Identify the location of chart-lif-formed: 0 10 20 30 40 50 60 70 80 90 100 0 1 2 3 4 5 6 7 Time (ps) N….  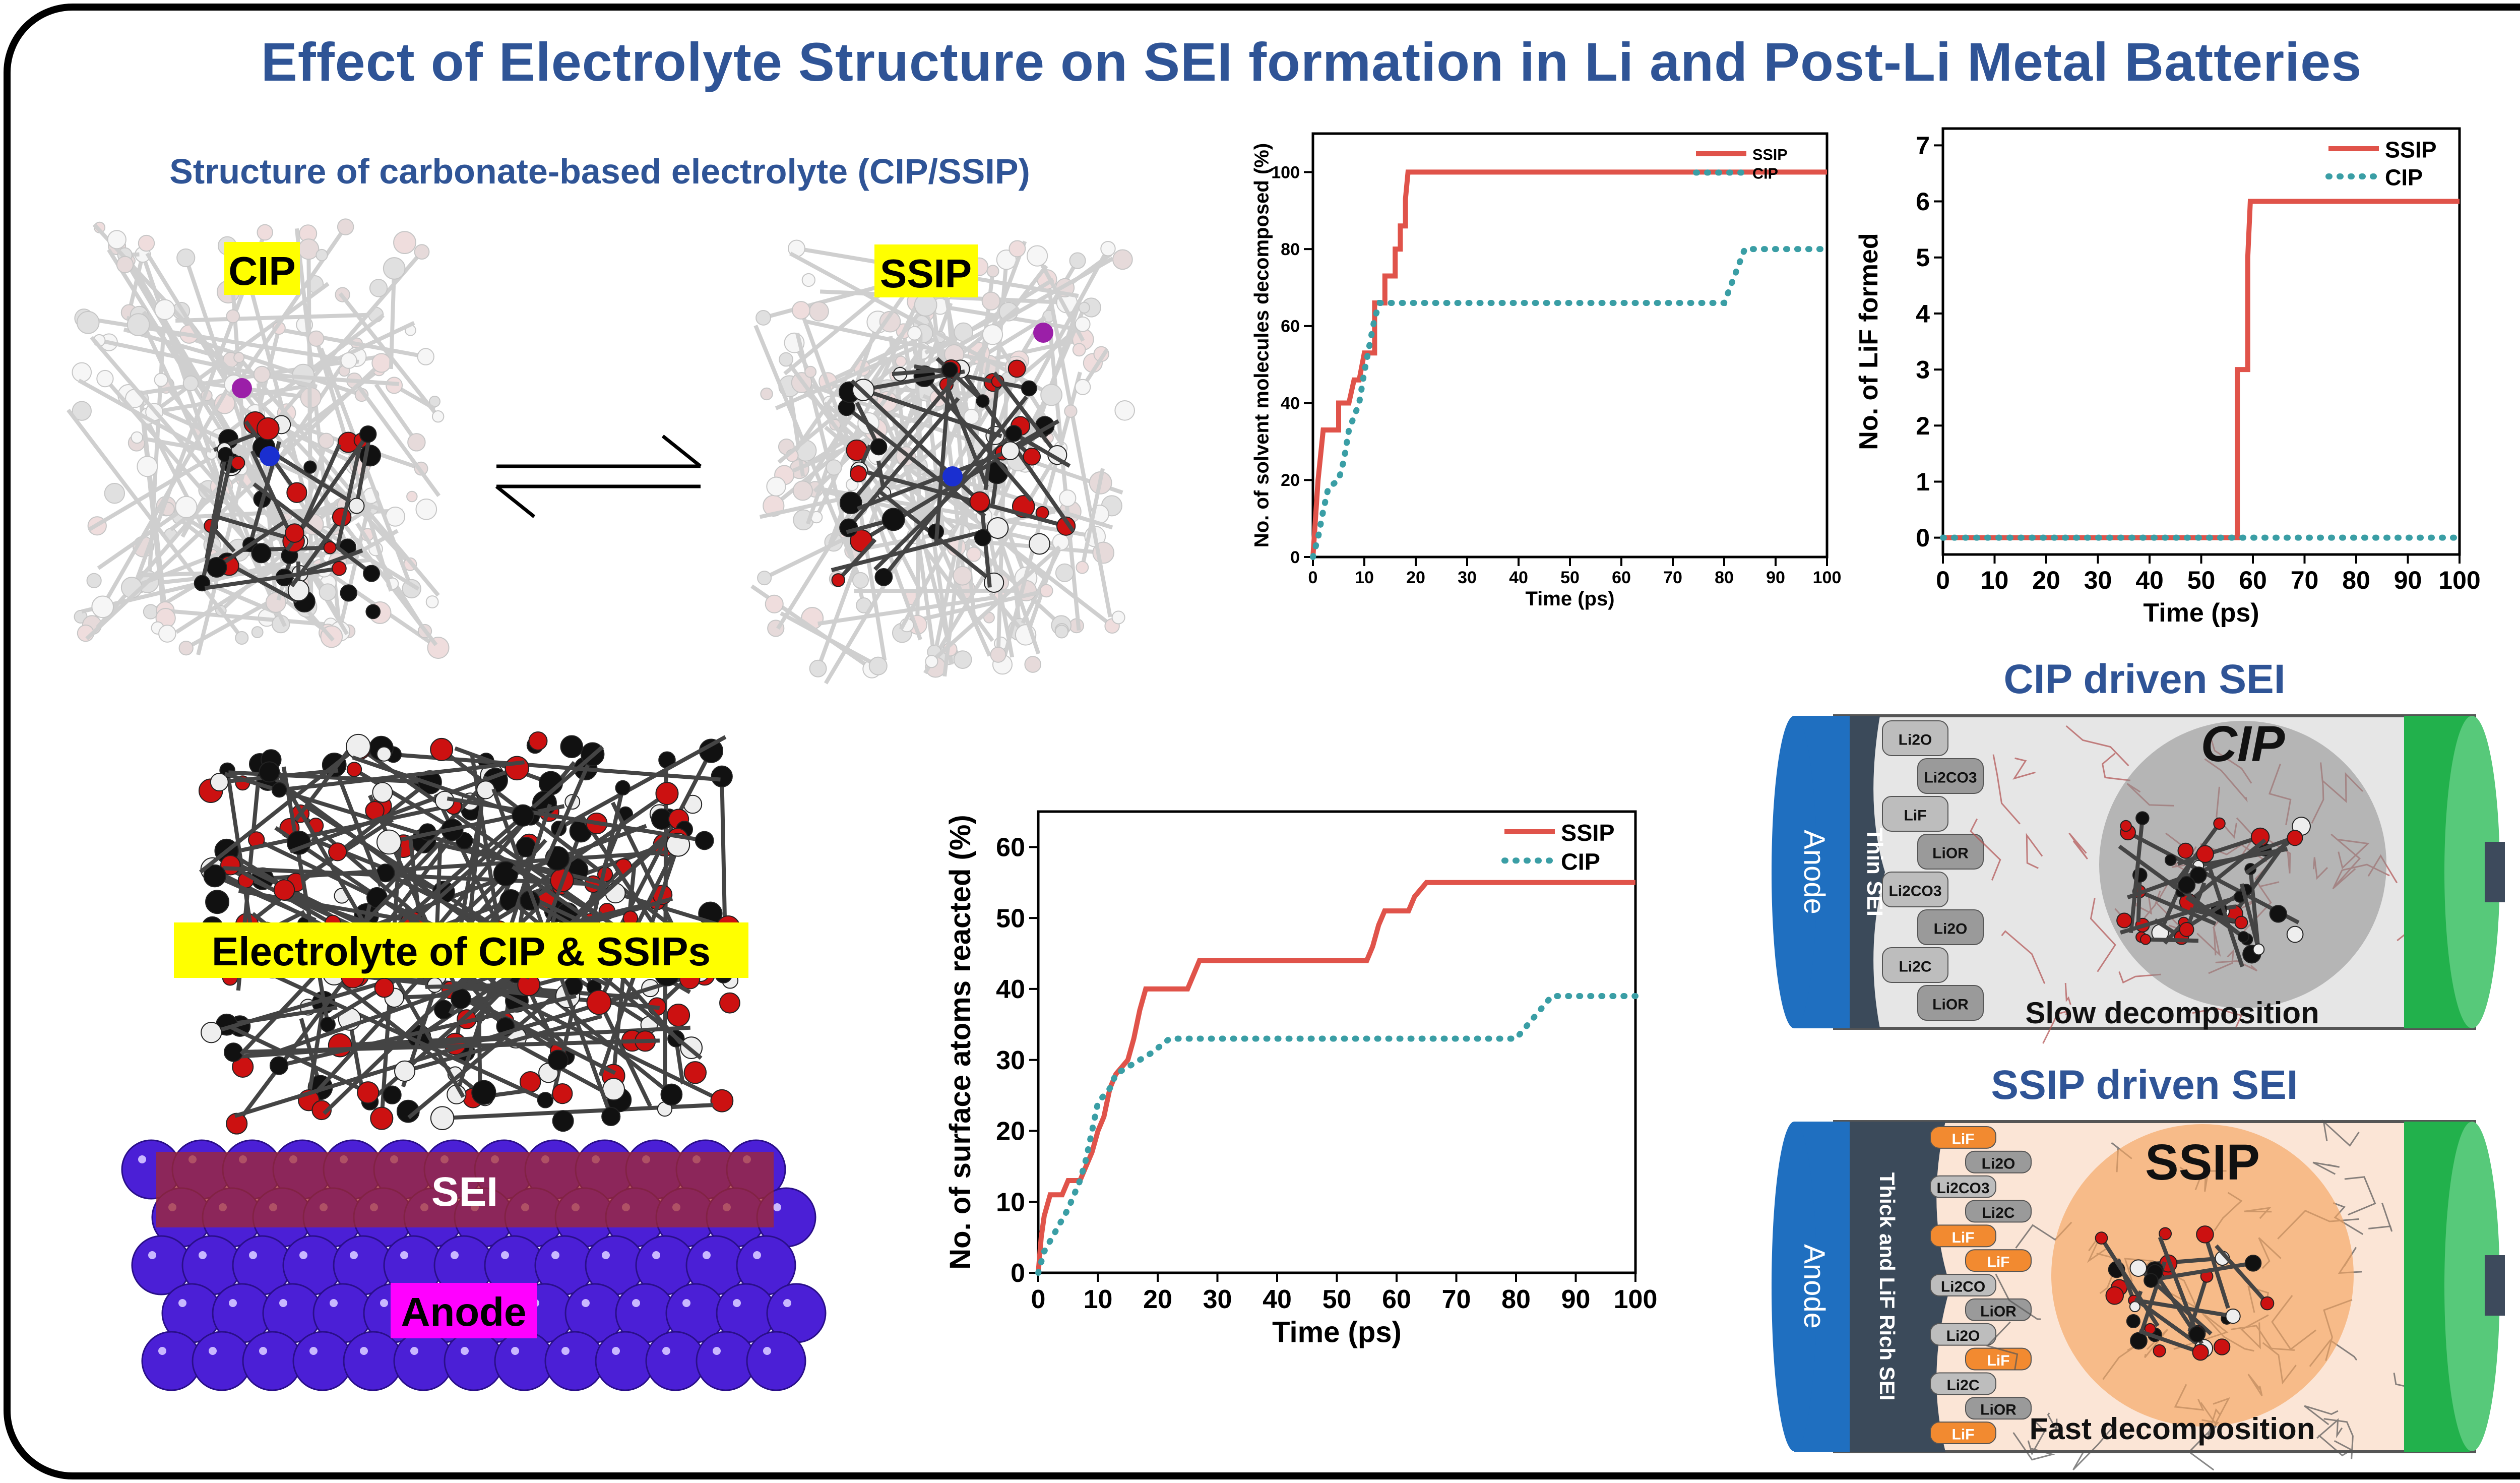
(2168, 377).